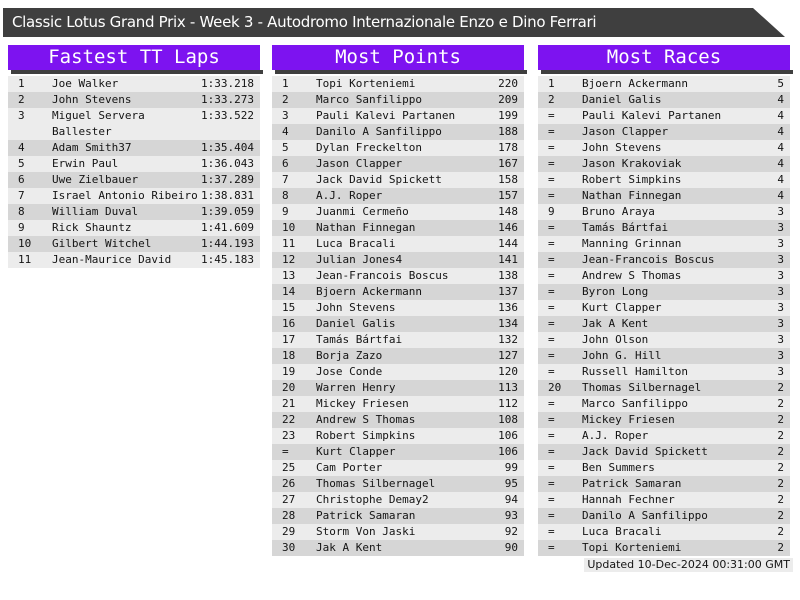 This screenshot has width=800, height=600. Describe the element at coordinates (664, 548) in the screenshot. I see `table-row: = Topi Korteniemi 2` at that location.